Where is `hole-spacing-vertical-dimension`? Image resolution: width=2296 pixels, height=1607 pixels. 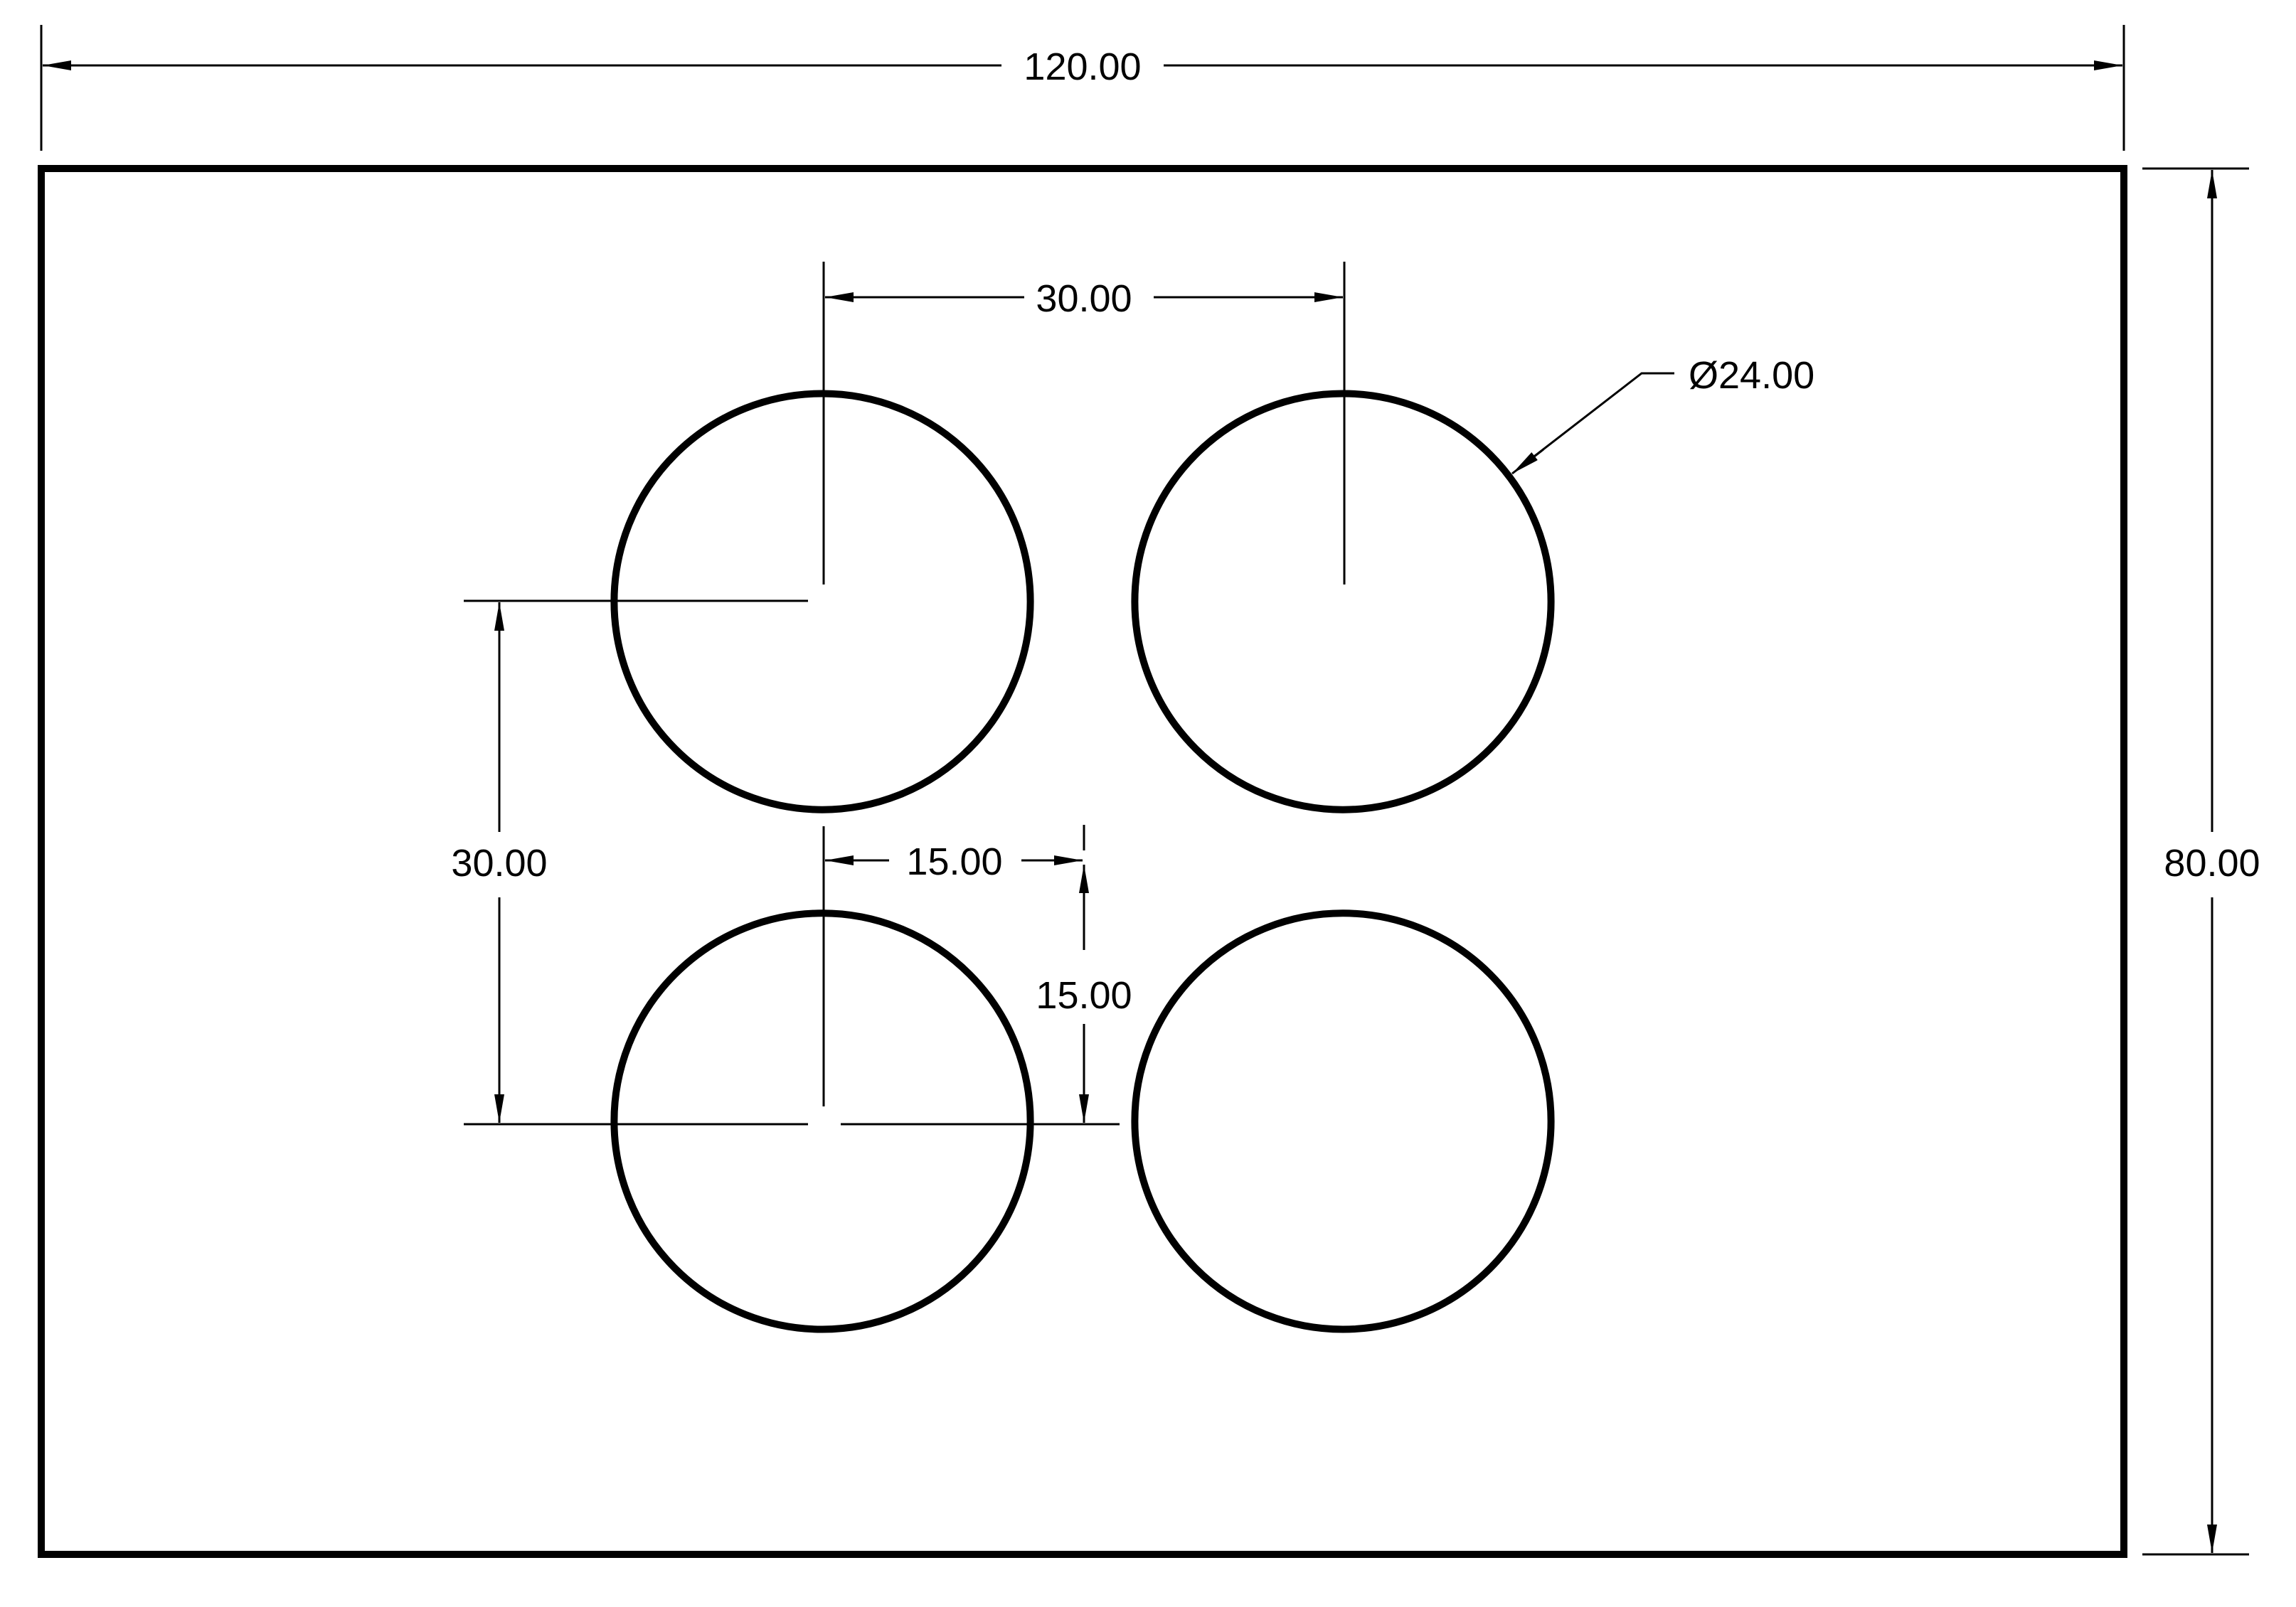 hole-spacing-vertical-dimension is located at coordinates (792, 863).